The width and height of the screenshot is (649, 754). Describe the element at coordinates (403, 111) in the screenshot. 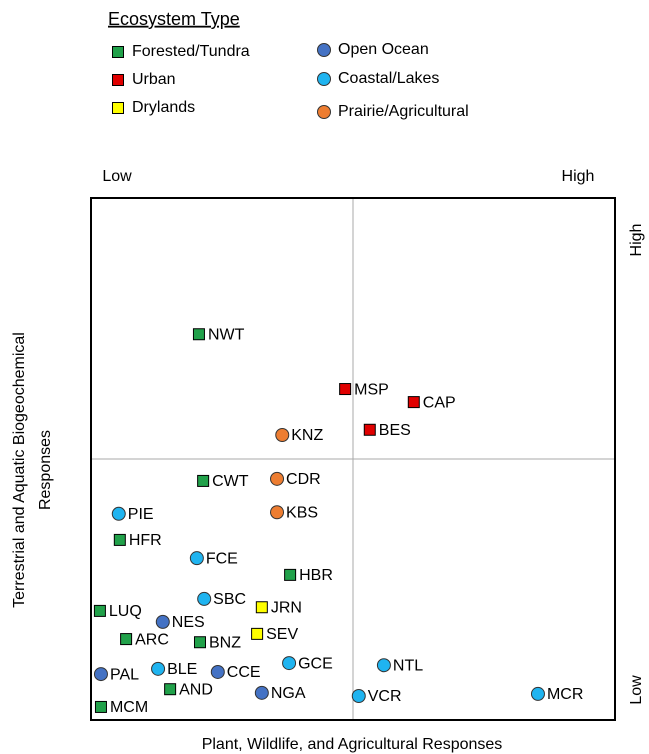

I see `legend-label: Prairie/Agricultural` at that location.